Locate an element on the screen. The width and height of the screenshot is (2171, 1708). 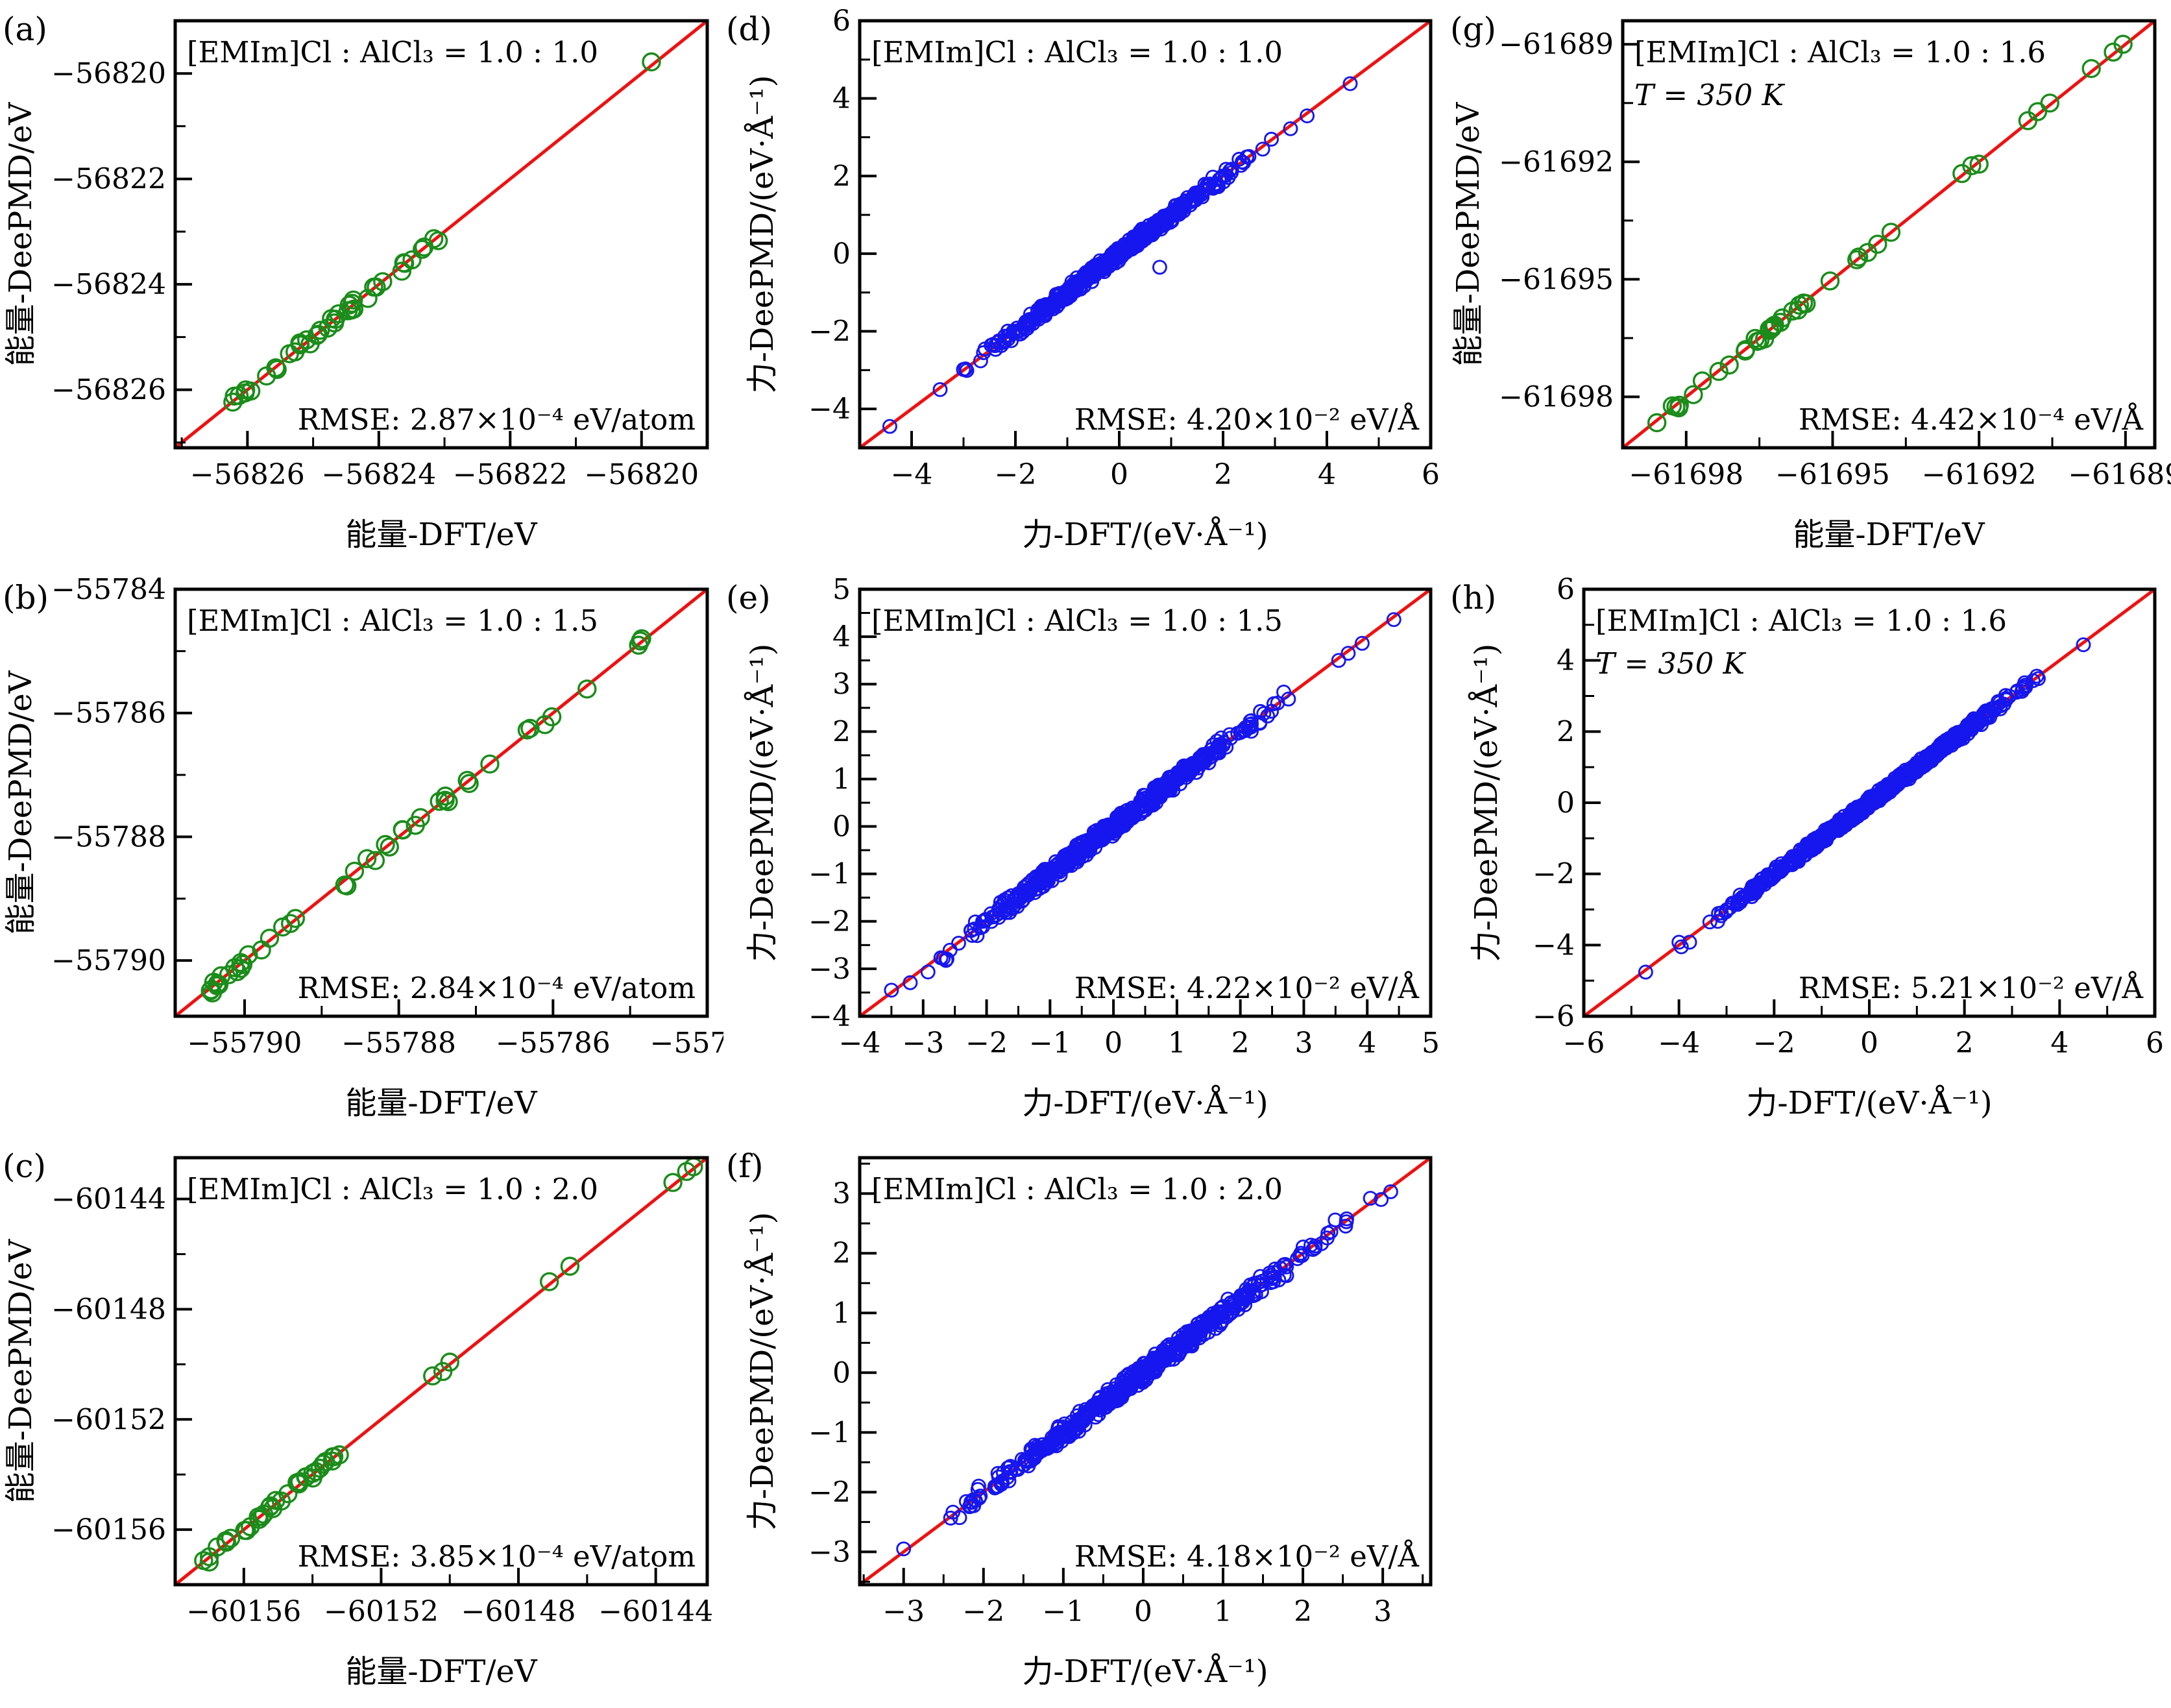
x-tick-label: −55788 is located at coordinates (398, 1043).